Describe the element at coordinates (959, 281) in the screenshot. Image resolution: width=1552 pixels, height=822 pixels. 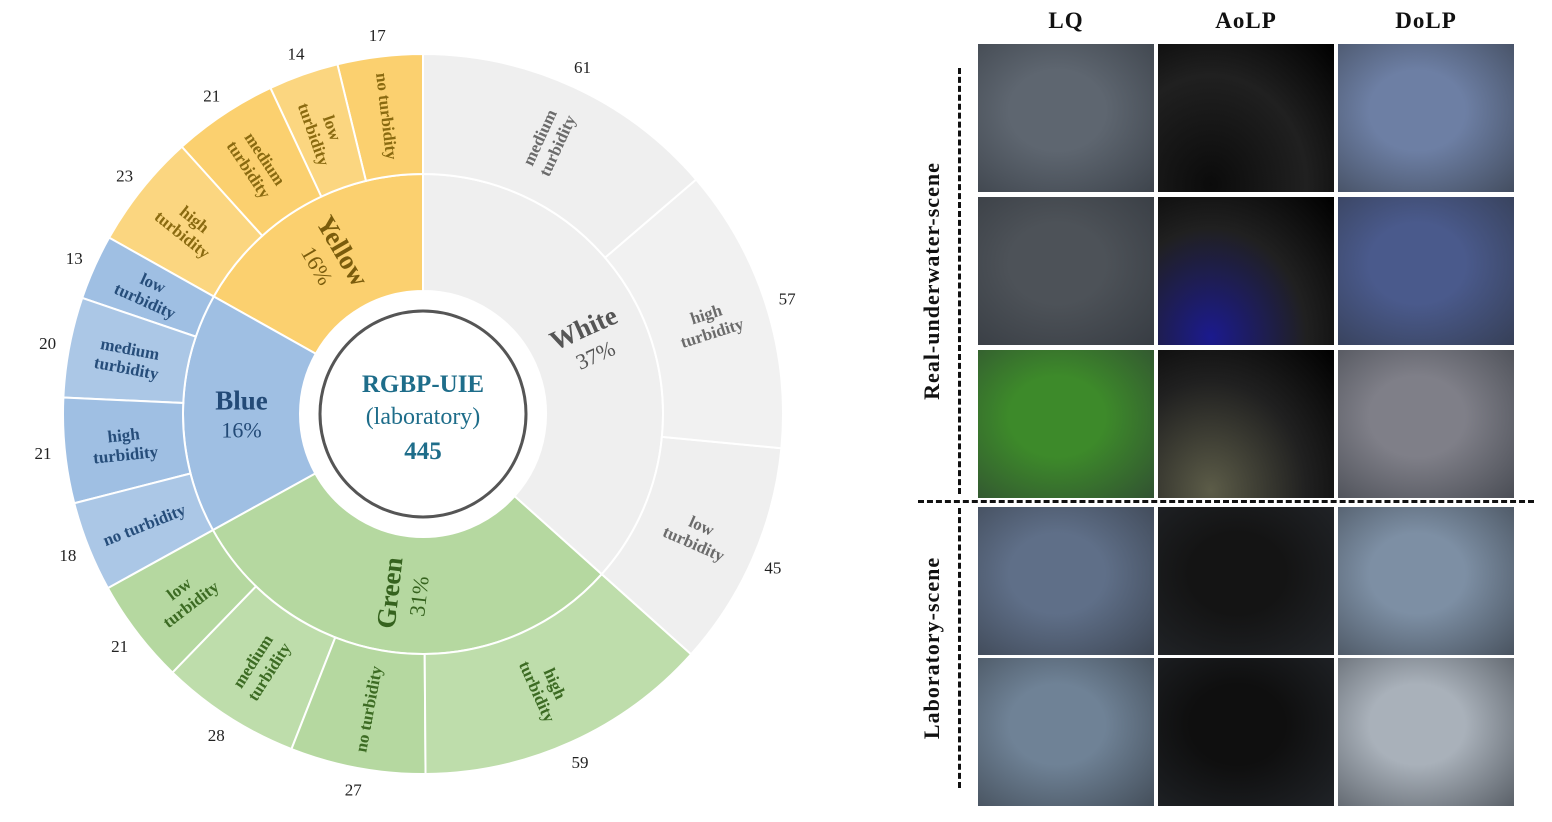
I see `real-scene-bracket` at that location.